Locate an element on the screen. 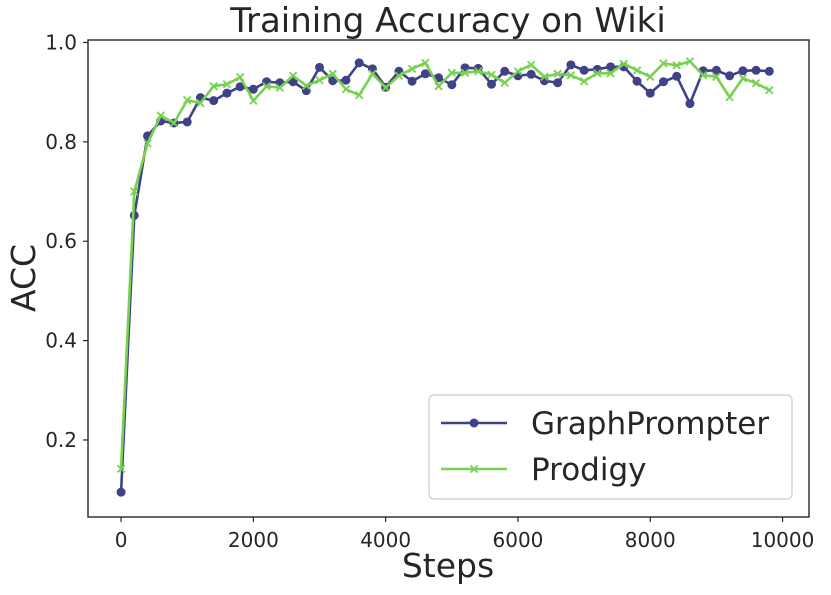 Image resolution: width=831 pixels, height=595 pixels. x-tick-label: 6000 is located at coordinates (518, 540).